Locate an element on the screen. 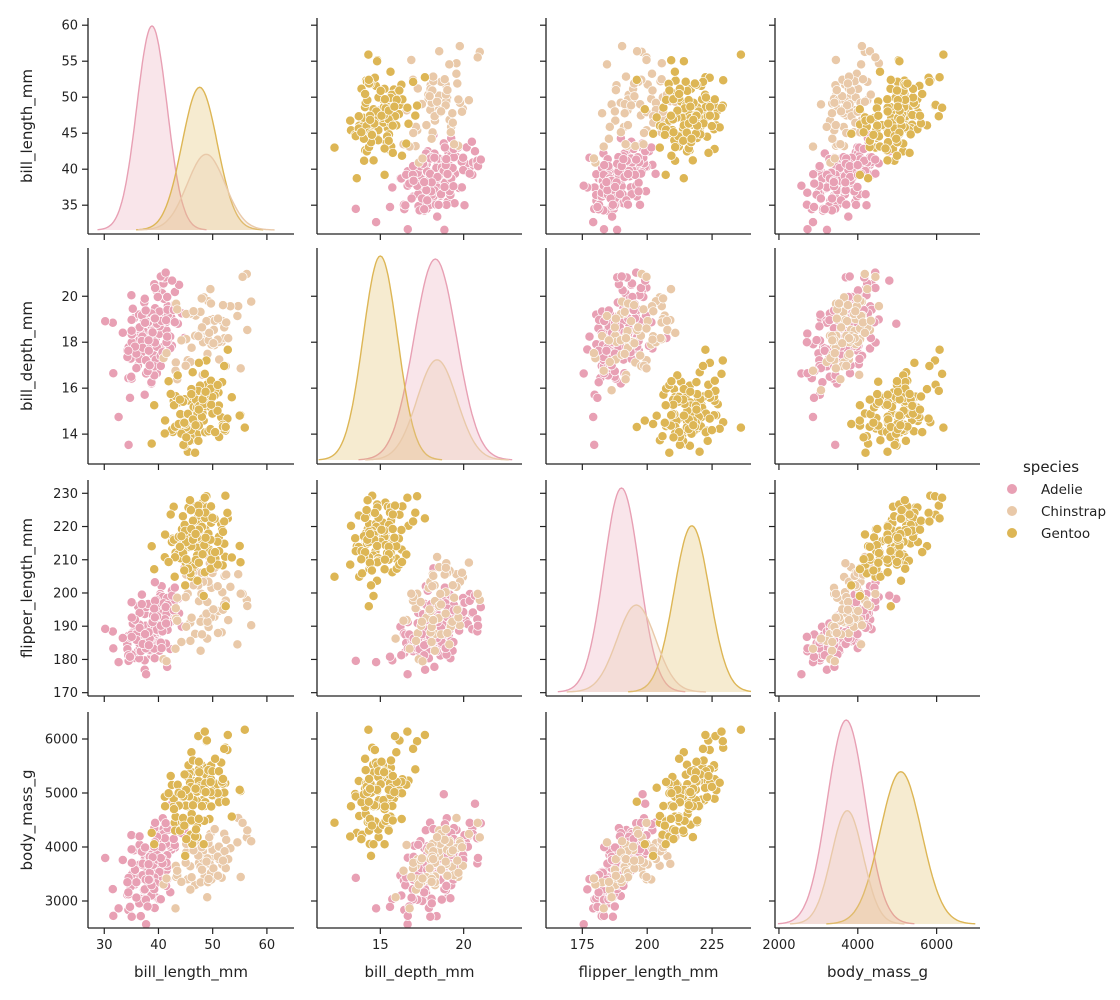  kde-fill-adelie-body_mass_g is located at coordinates (846, 822).